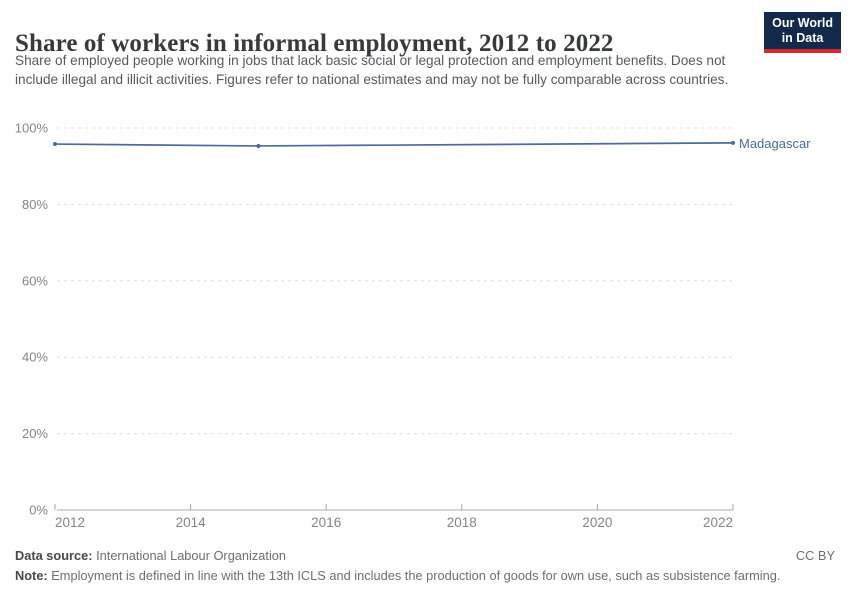 The height and width of the screenshot is (600, 850). Describe the element at coordinates (326, 522) in the screenshot. I see `x-tick-label-2016: 2016` at that location.